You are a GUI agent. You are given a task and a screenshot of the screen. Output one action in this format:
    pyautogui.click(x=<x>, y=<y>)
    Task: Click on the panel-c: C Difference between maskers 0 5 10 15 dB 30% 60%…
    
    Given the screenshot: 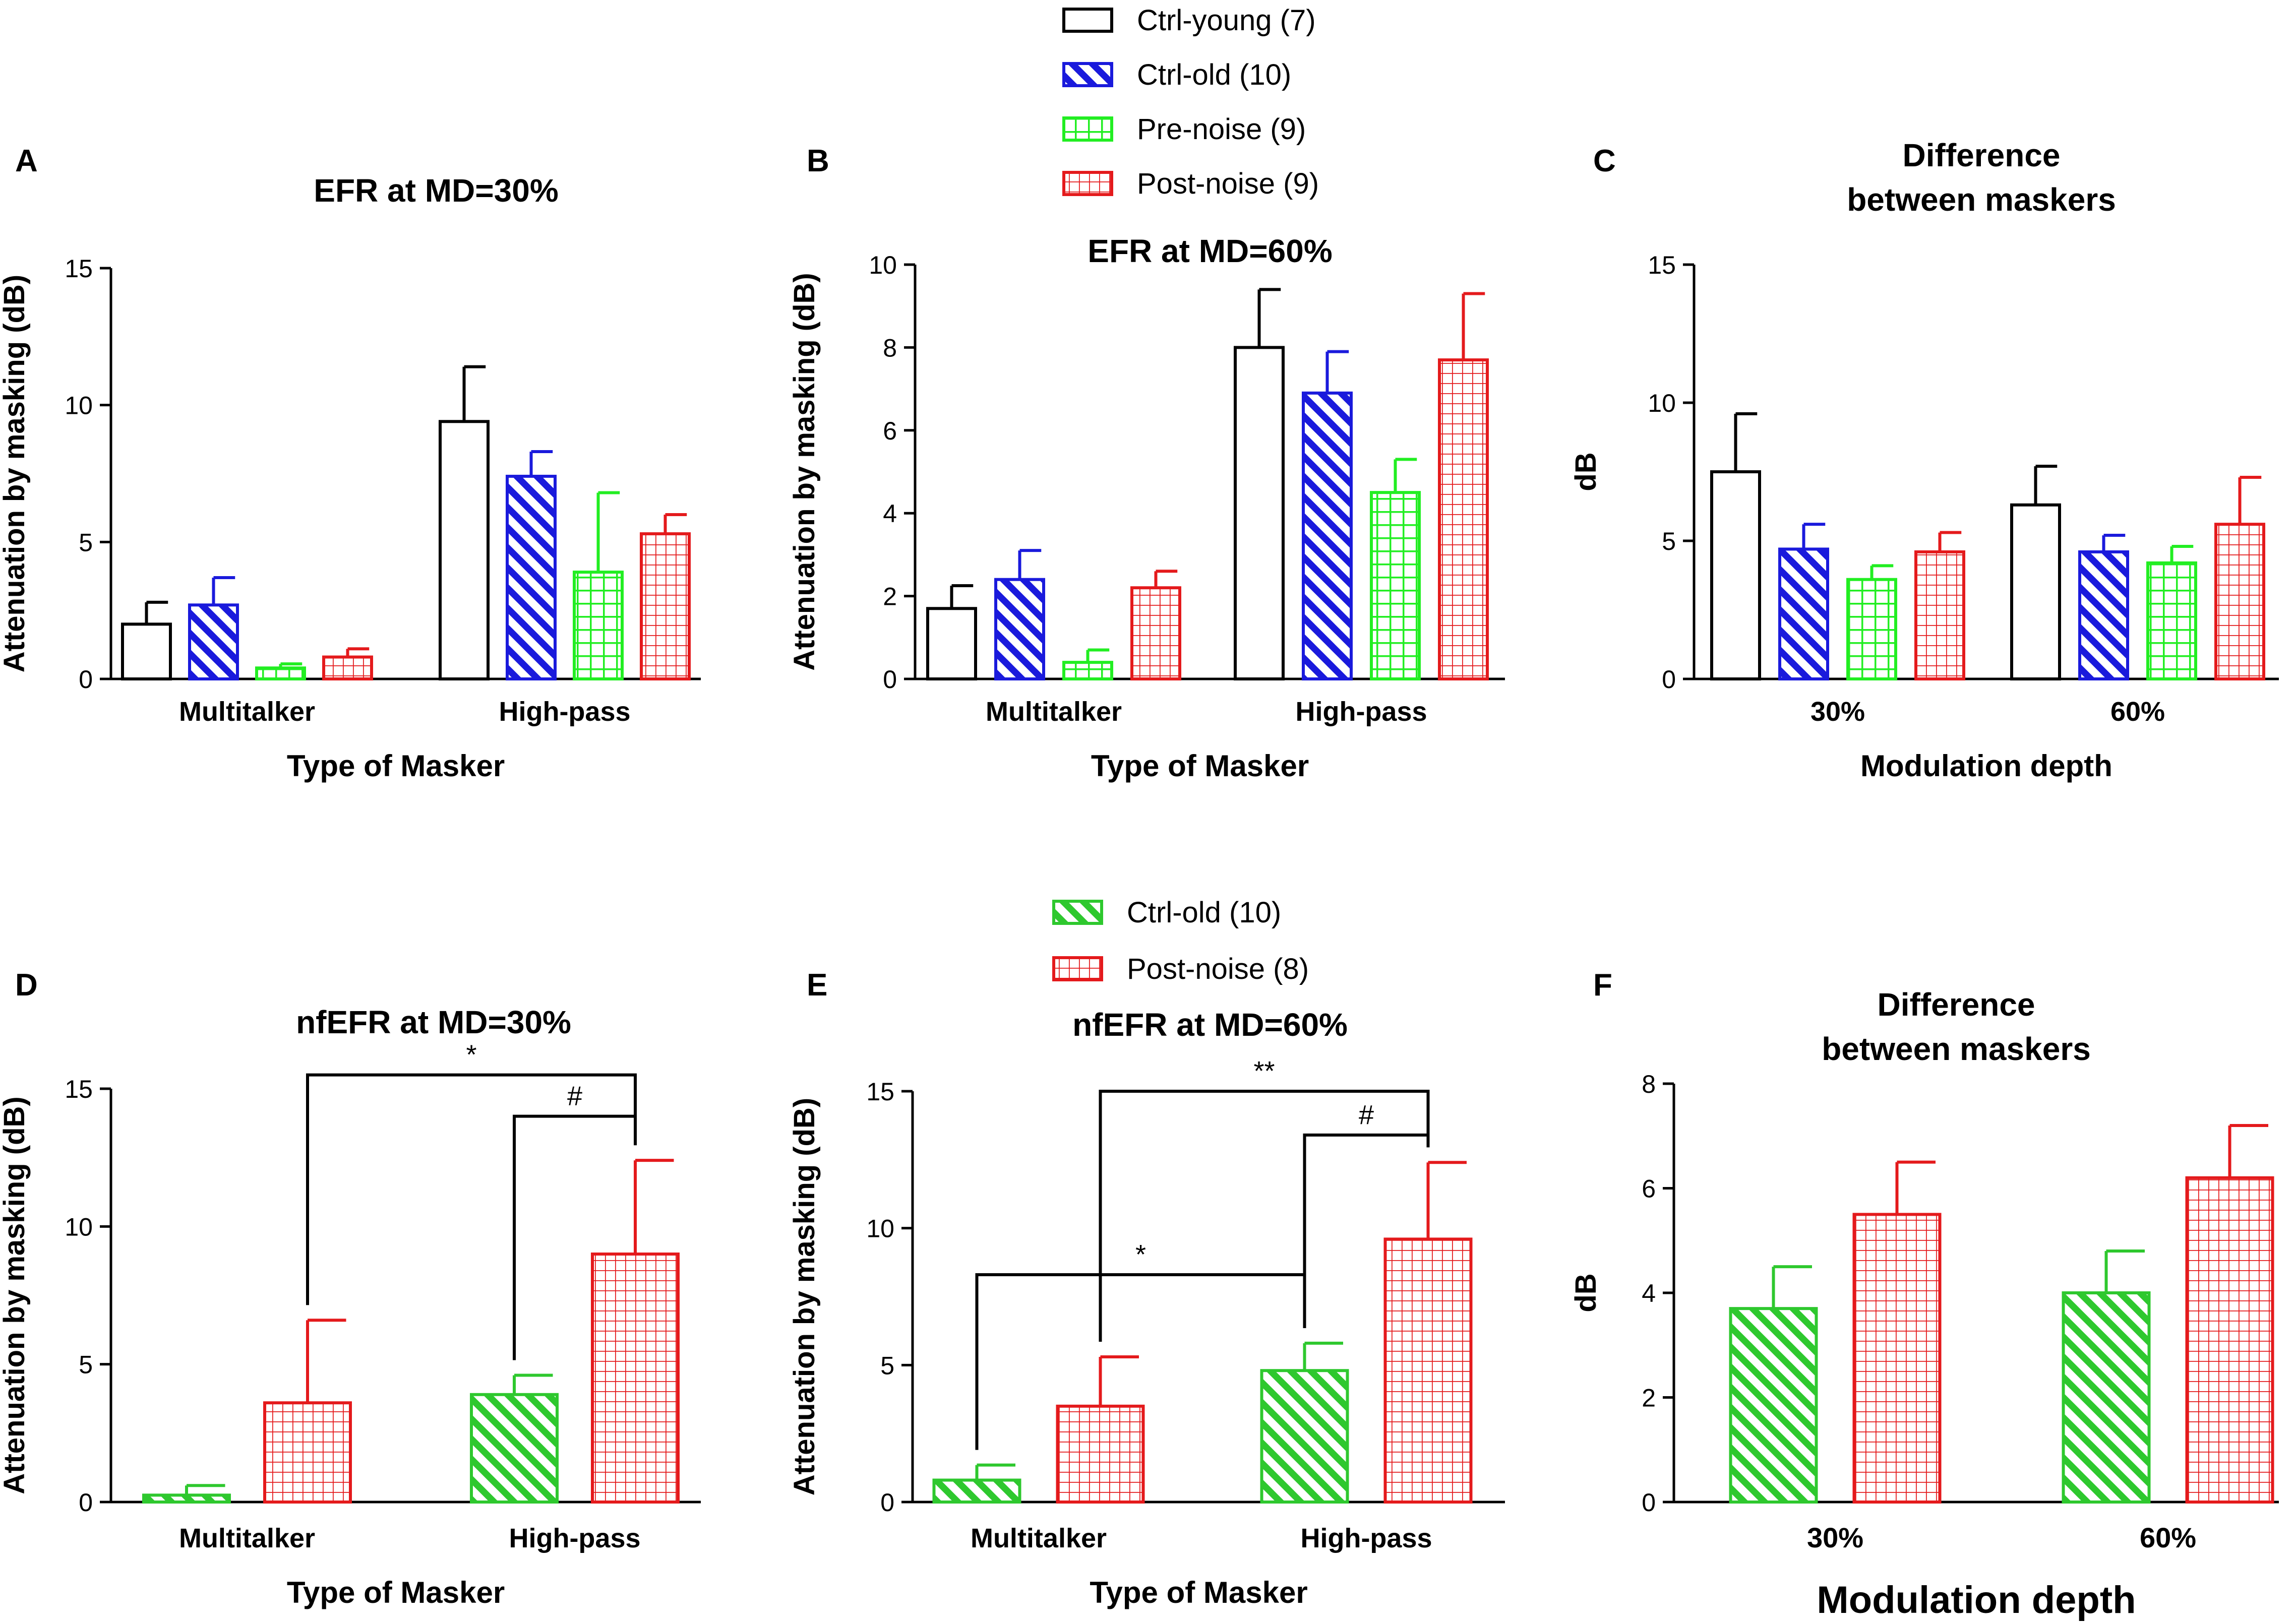 What is the action you would take?
    pyautogui.click(x=1924, y=460)
    